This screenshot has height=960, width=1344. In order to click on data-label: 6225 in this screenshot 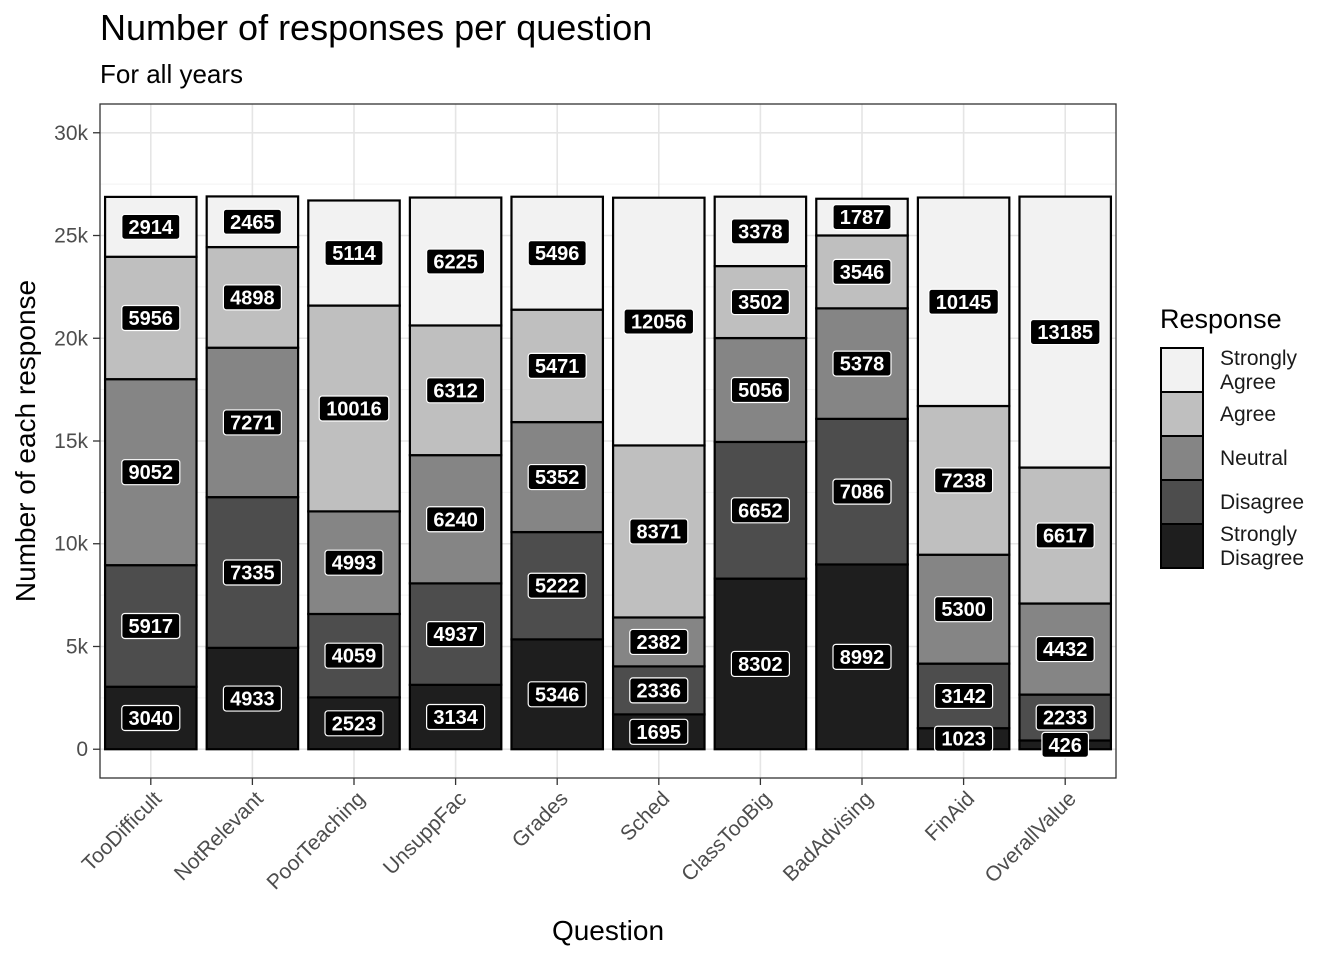, I will do `click(455, 262)`.